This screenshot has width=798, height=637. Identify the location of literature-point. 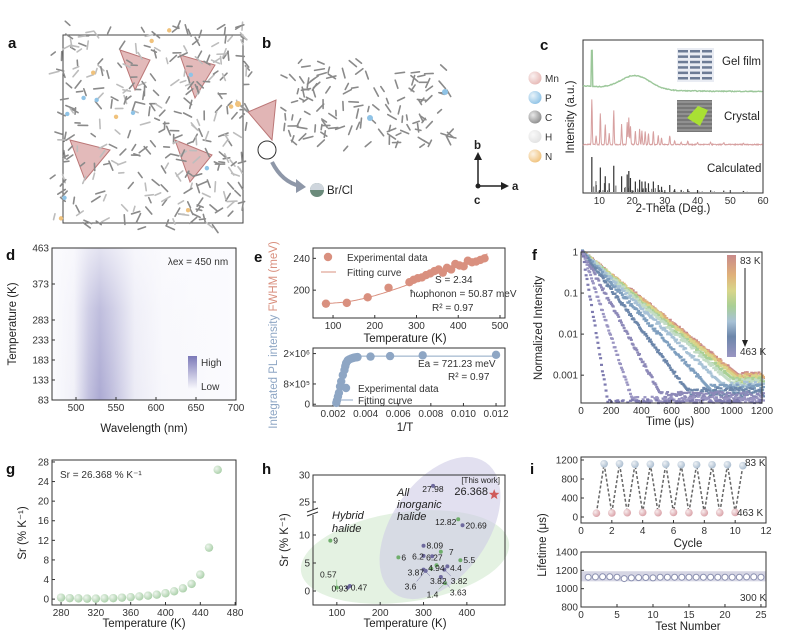
(458, 519).